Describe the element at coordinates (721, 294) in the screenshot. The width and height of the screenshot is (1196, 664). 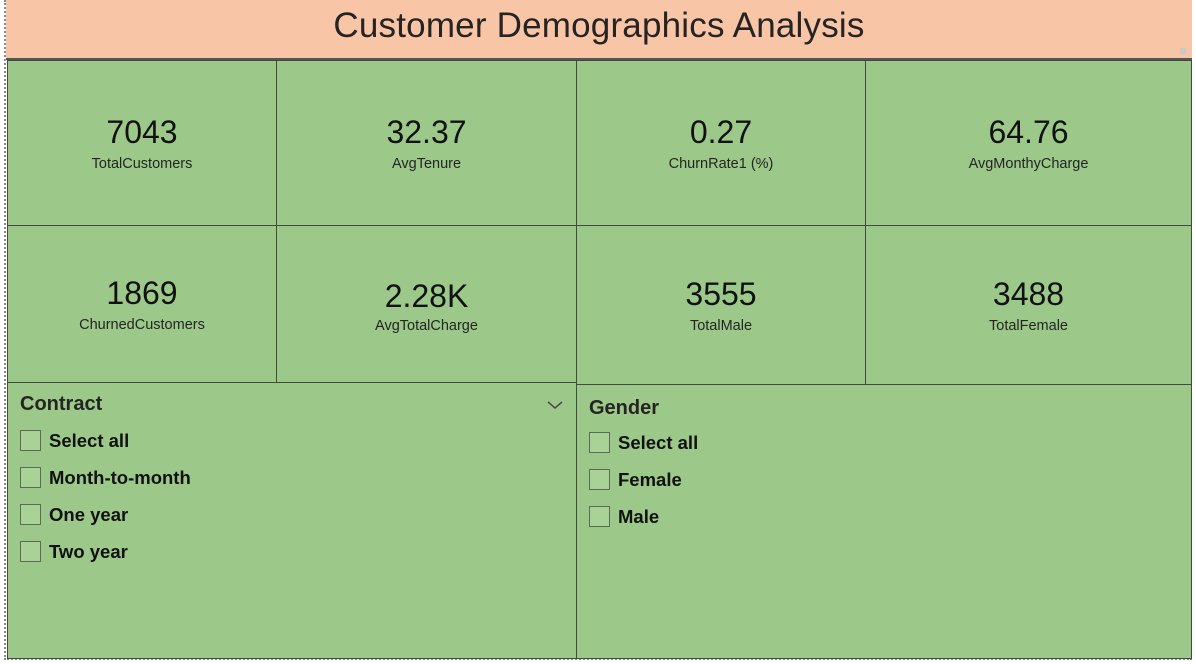
I see `kpi-value: 3555` at that location.